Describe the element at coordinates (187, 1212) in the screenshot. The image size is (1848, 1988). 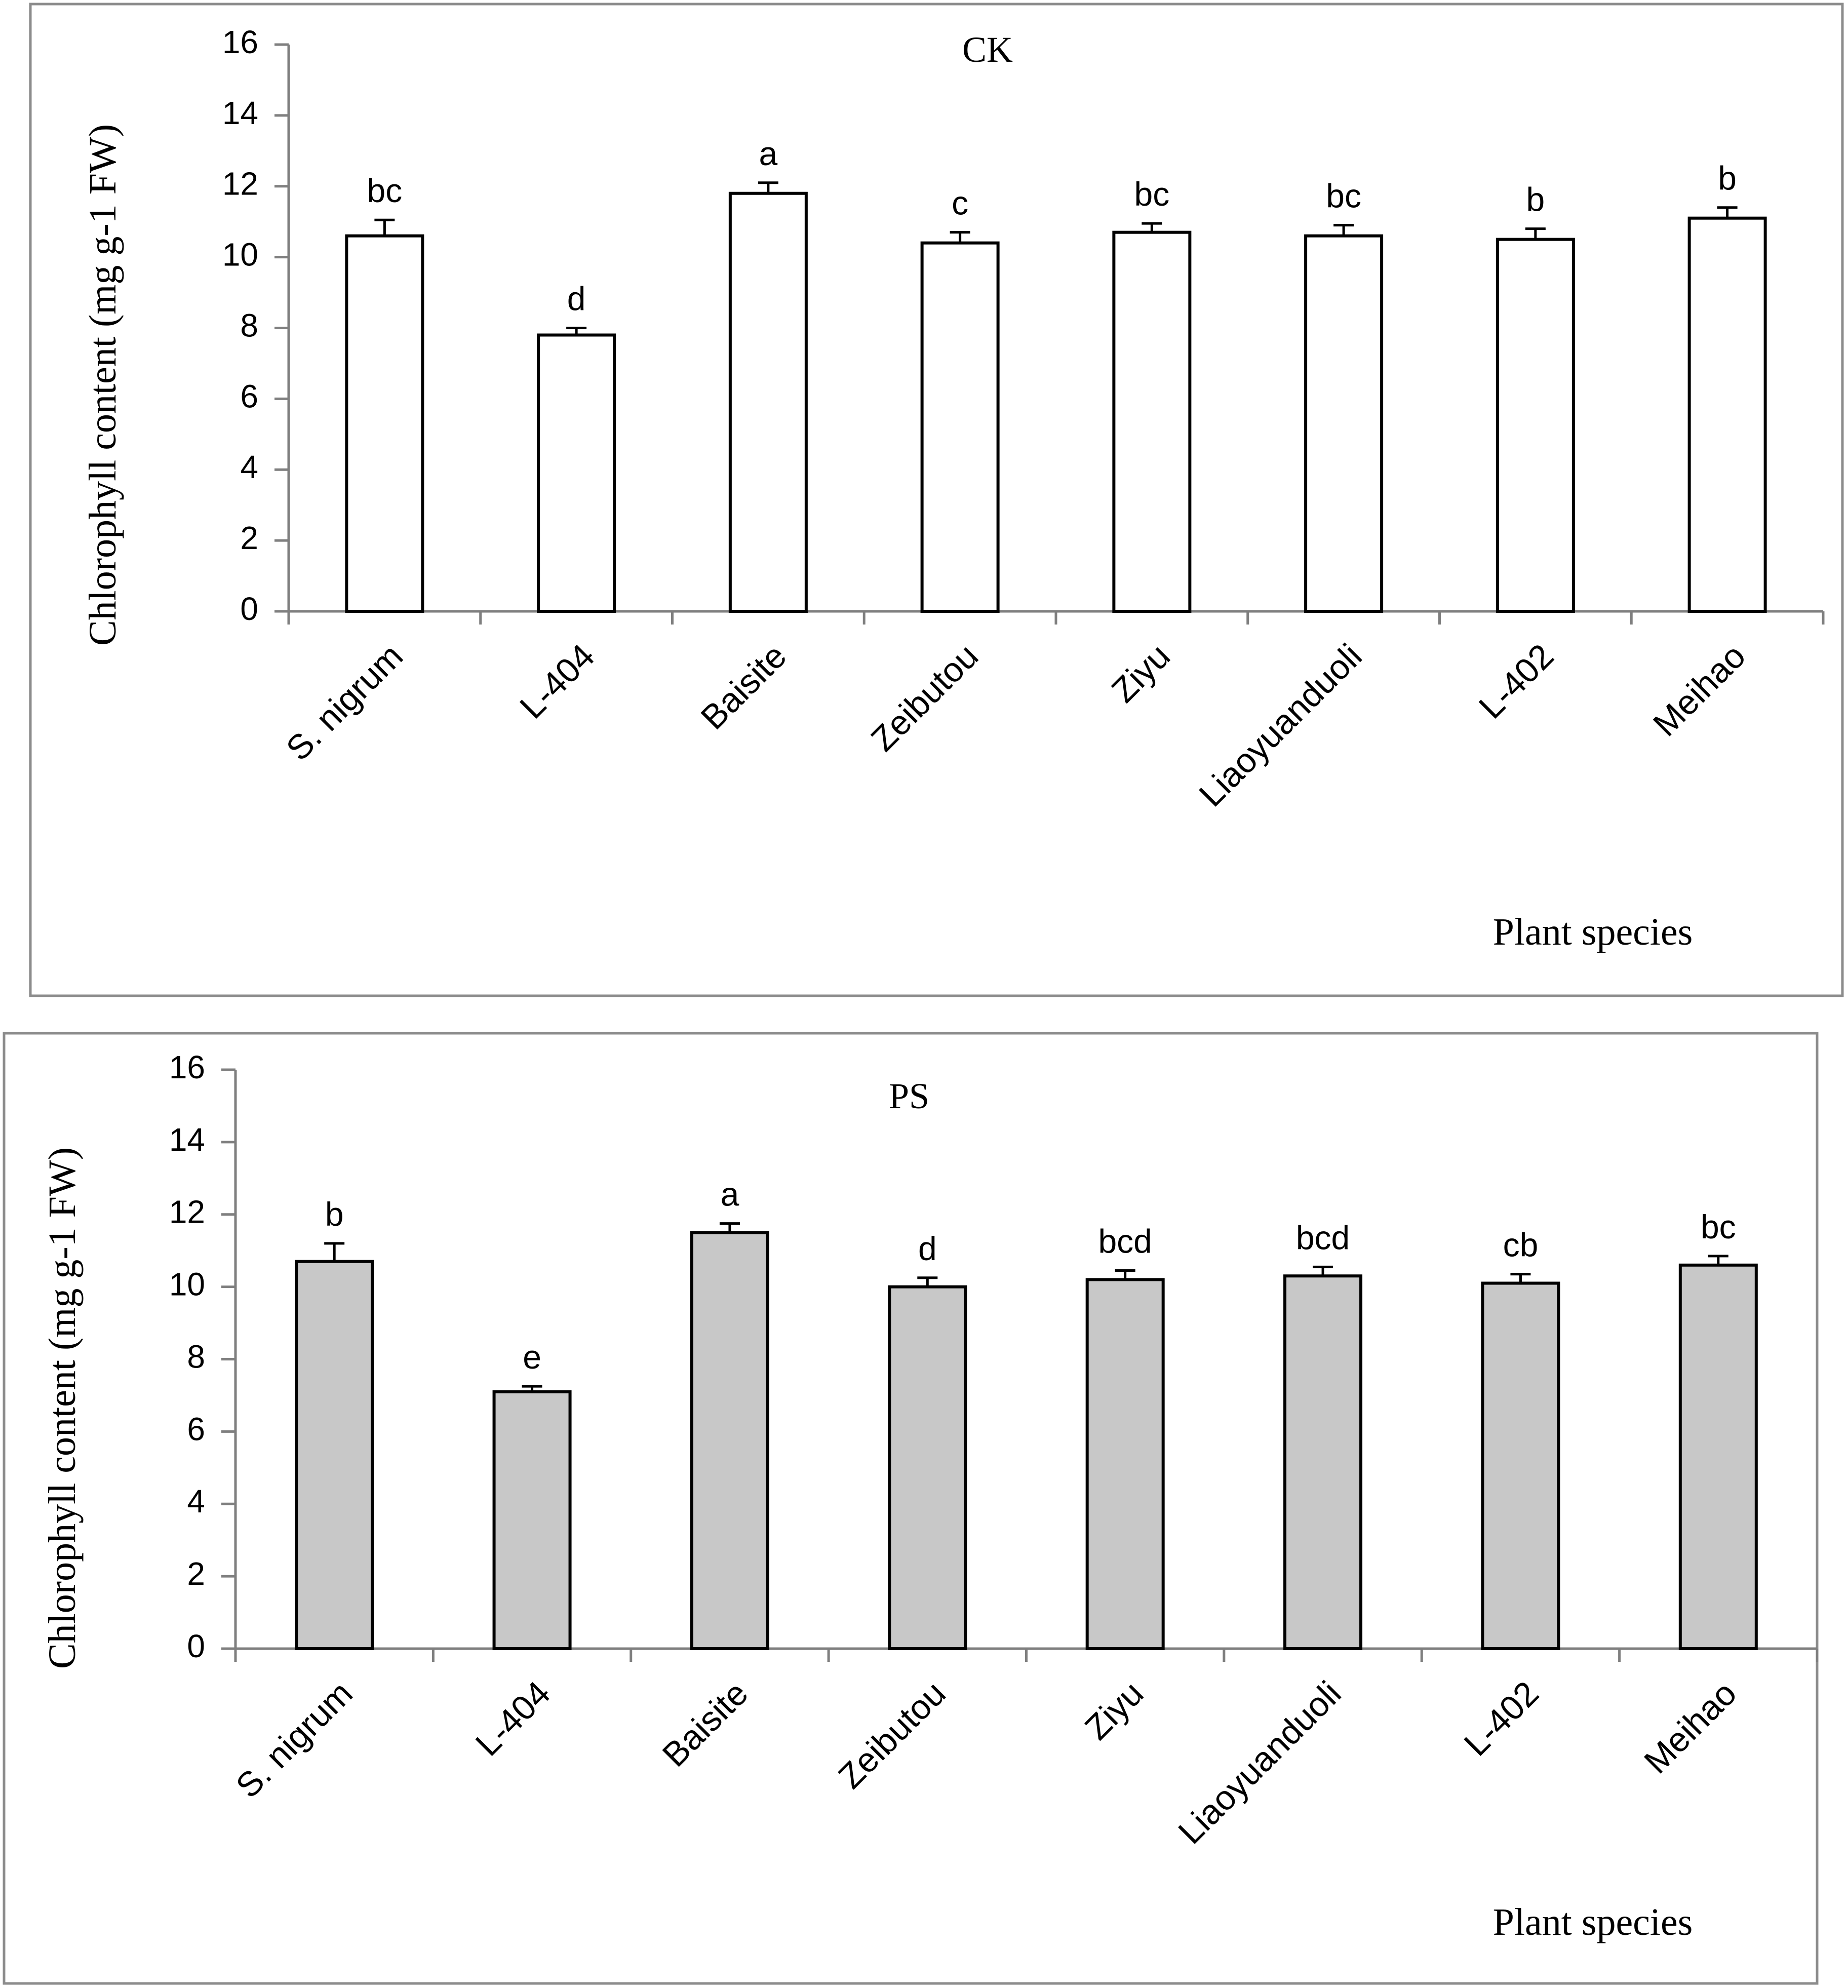
I see `ps-y-tick-label: 12` at that location.